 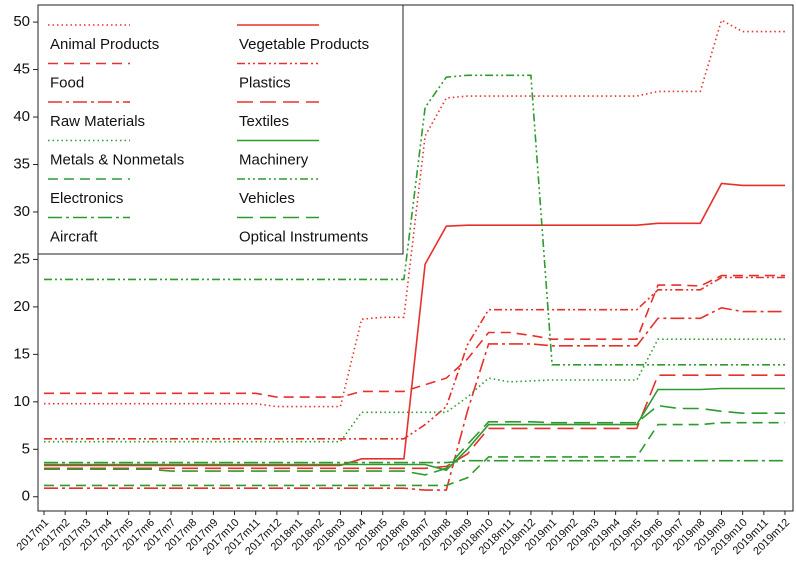 I want to click on legend-label: Metals & Nonmetals, so click(x=117, y=159).